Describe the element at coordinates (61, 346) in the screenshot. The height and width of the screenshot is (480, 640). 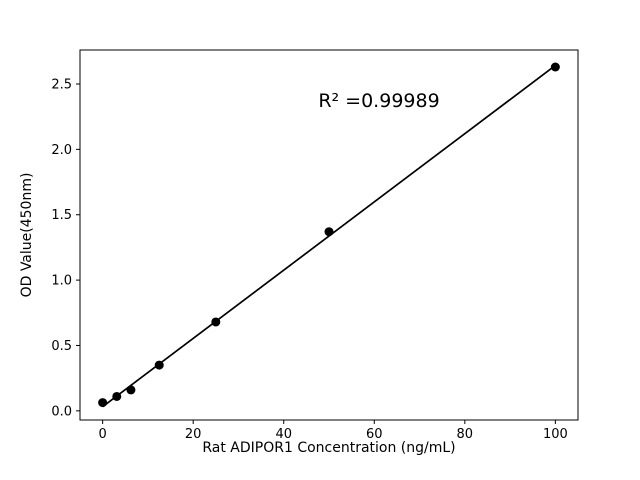
I see `y-tick-label: 0.5` at that location.